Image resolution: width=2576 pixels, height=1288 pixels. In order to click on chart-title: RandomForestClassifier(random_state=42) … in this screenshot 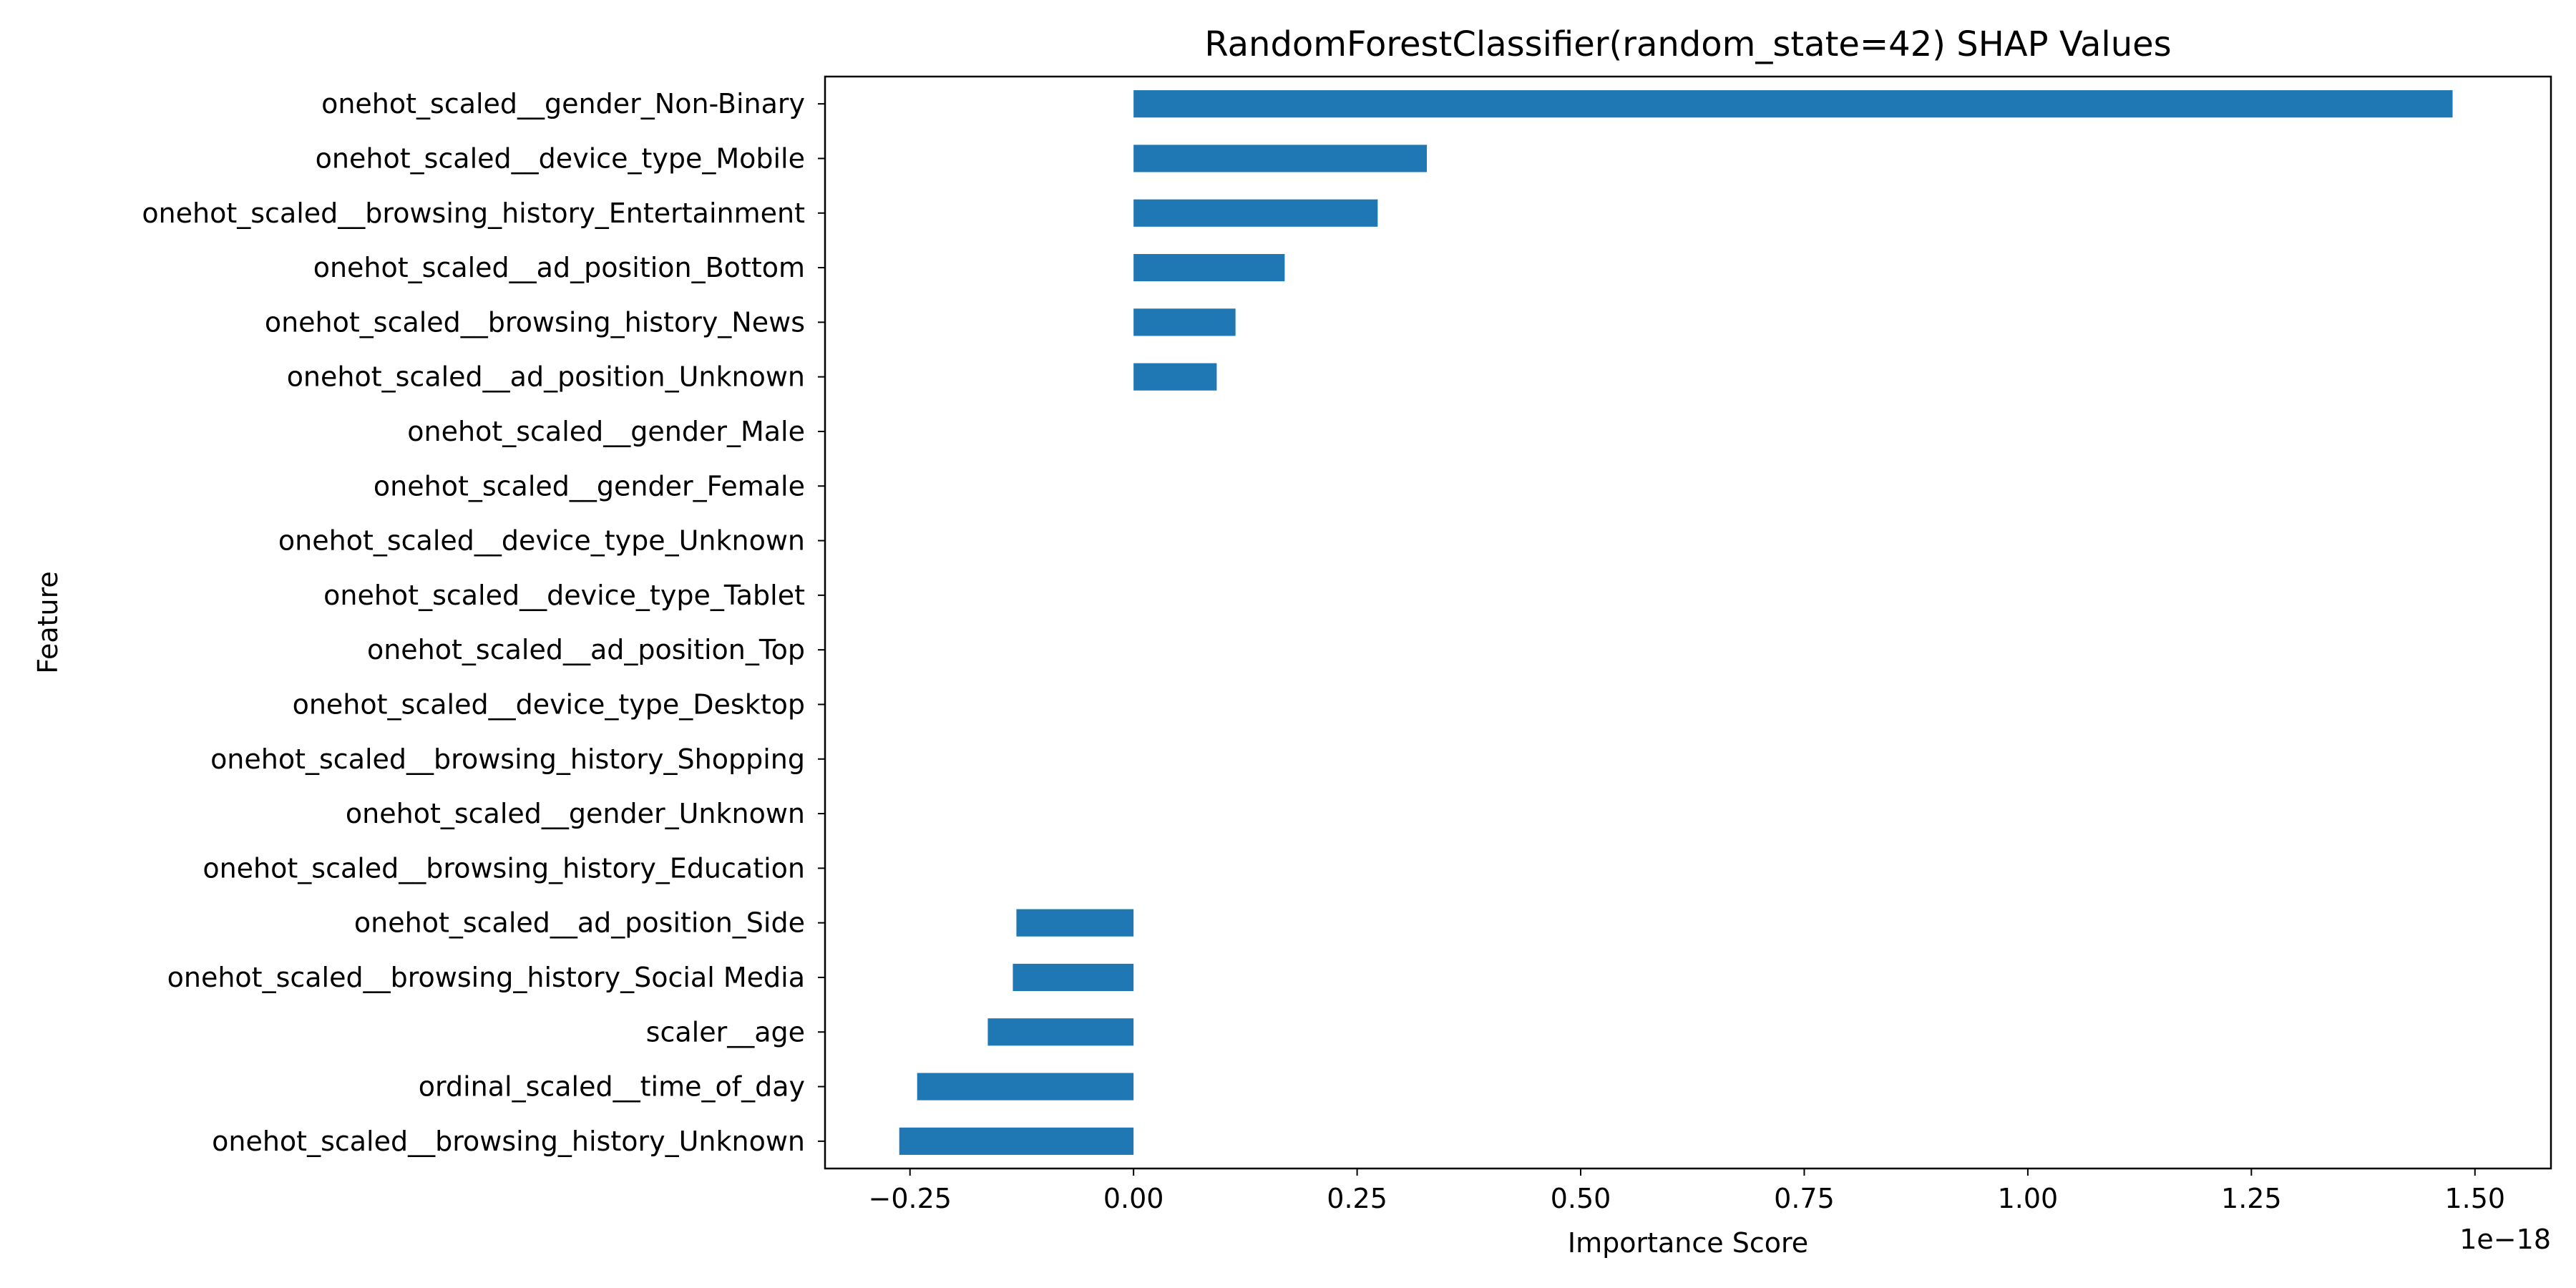, I will do `click(1687, 44)`.